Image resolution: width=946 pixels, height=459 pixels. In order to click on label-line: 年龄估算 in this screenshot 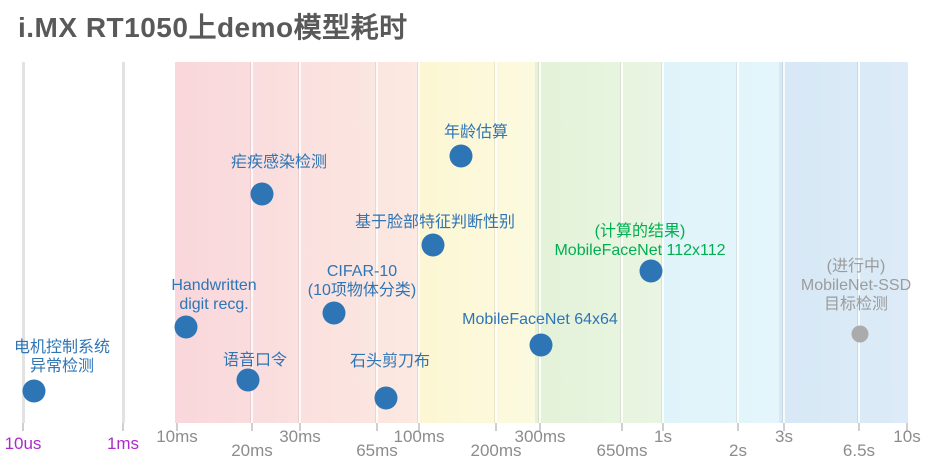, I will do `click(476, 132)`.